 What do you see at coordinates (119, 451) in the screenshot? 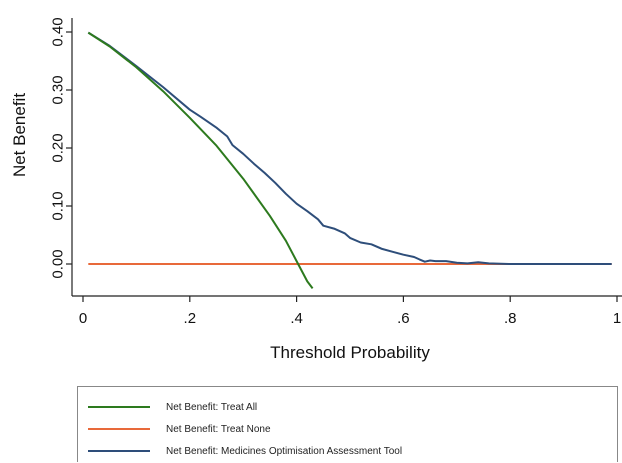
I see `legend-swatch-moat` at bounding box center [119, 451].